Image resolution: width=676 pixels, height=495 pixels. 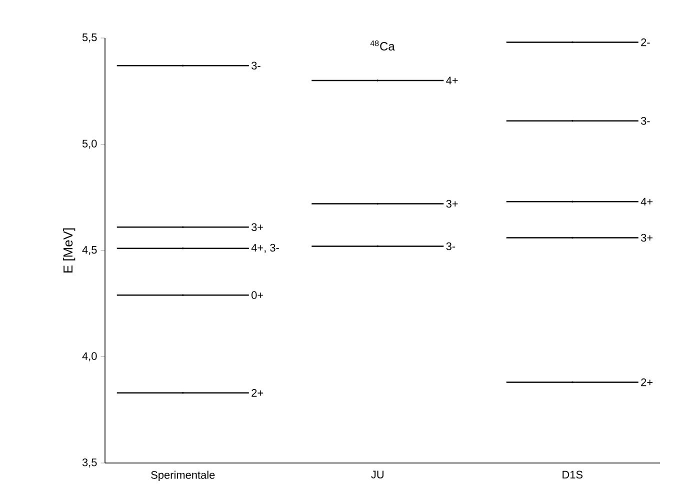 What do you see at coordinates (183, 475) in the screenshot?
I see `x-tick-label: Sperimentale` at bounding box center [183, 475].